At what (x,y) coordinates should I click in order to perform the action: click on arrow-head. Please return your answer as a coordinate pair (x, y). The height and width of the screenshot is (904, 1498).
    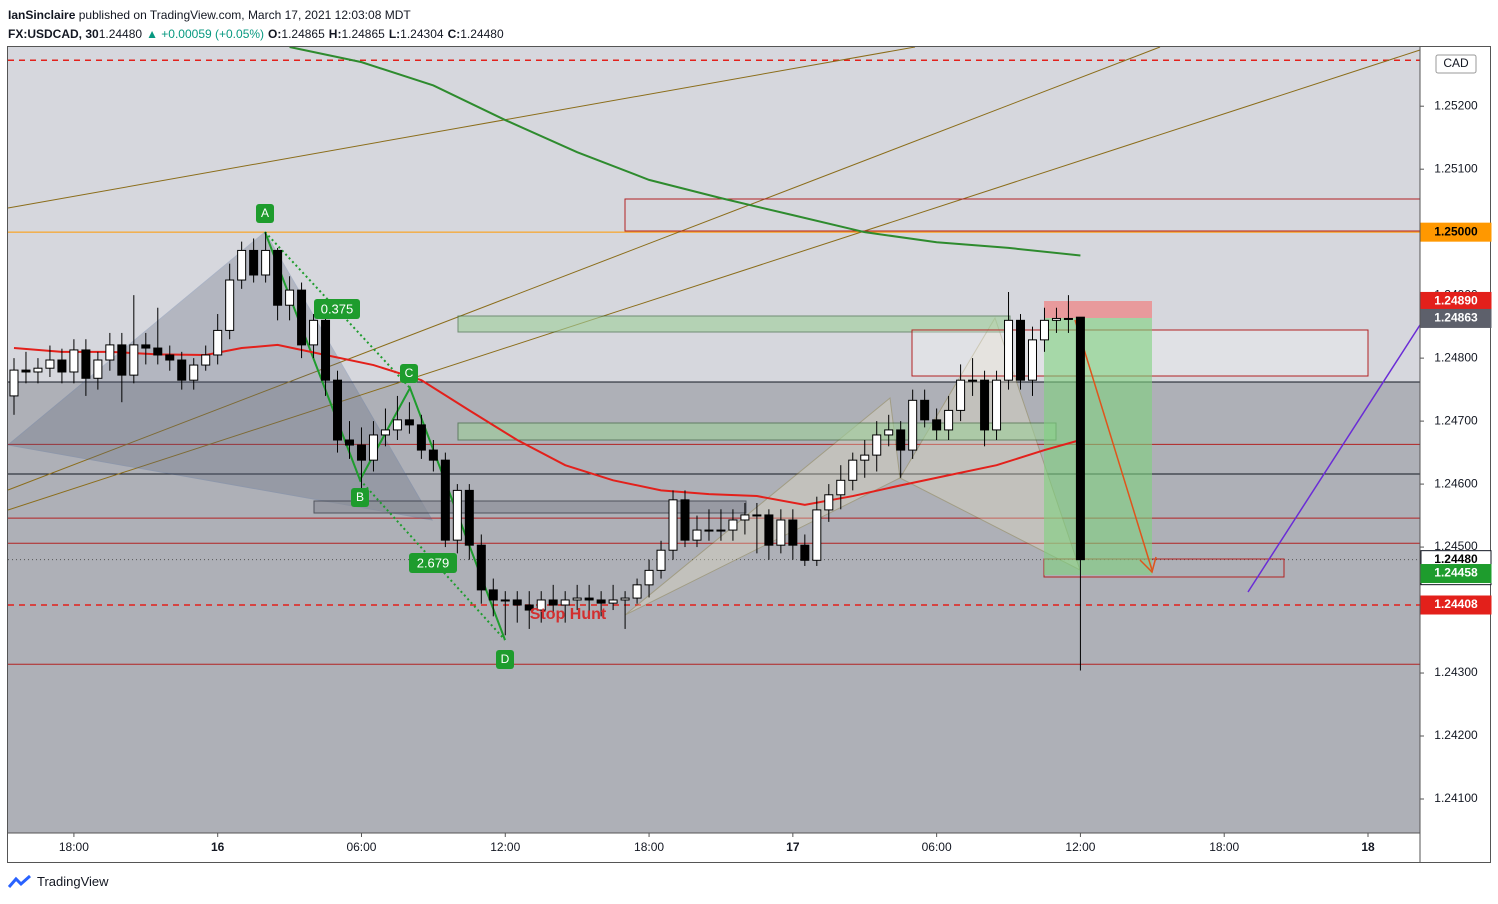
    Looking at the image, I should click on (1148, 565).